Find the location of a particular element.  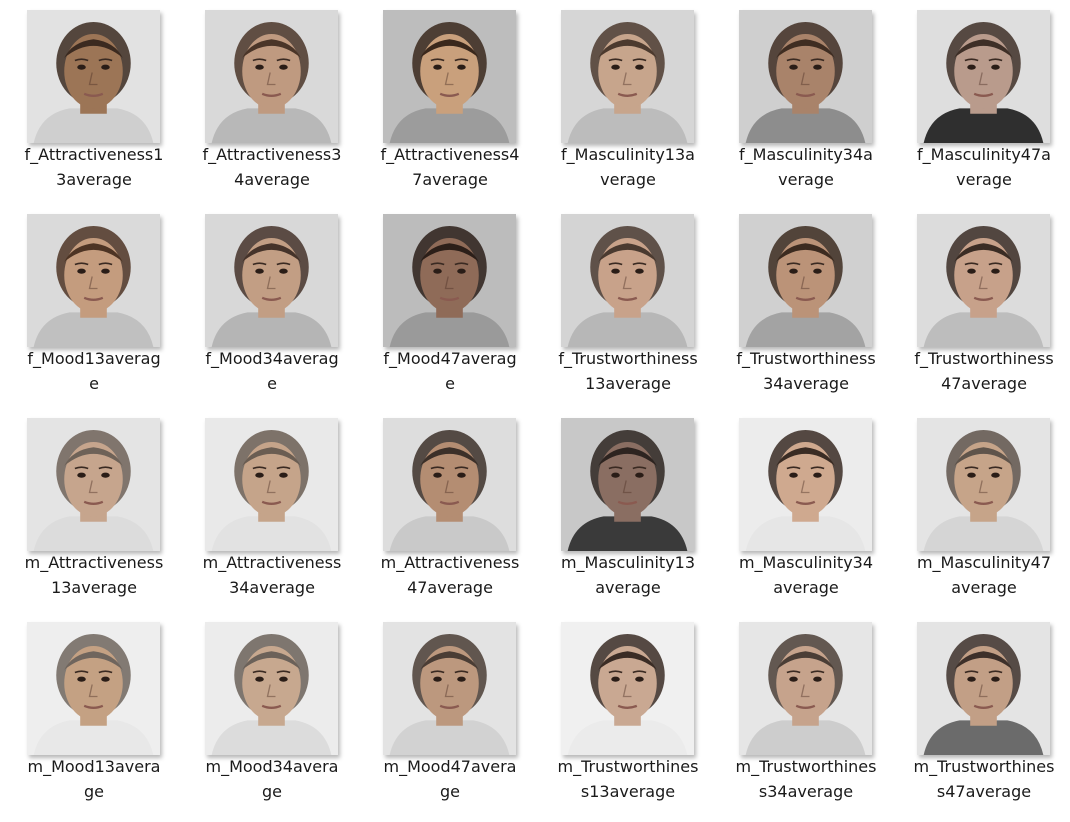

file-name-label: f_Trustworthiness 47average is located at coordinates (984, 371).